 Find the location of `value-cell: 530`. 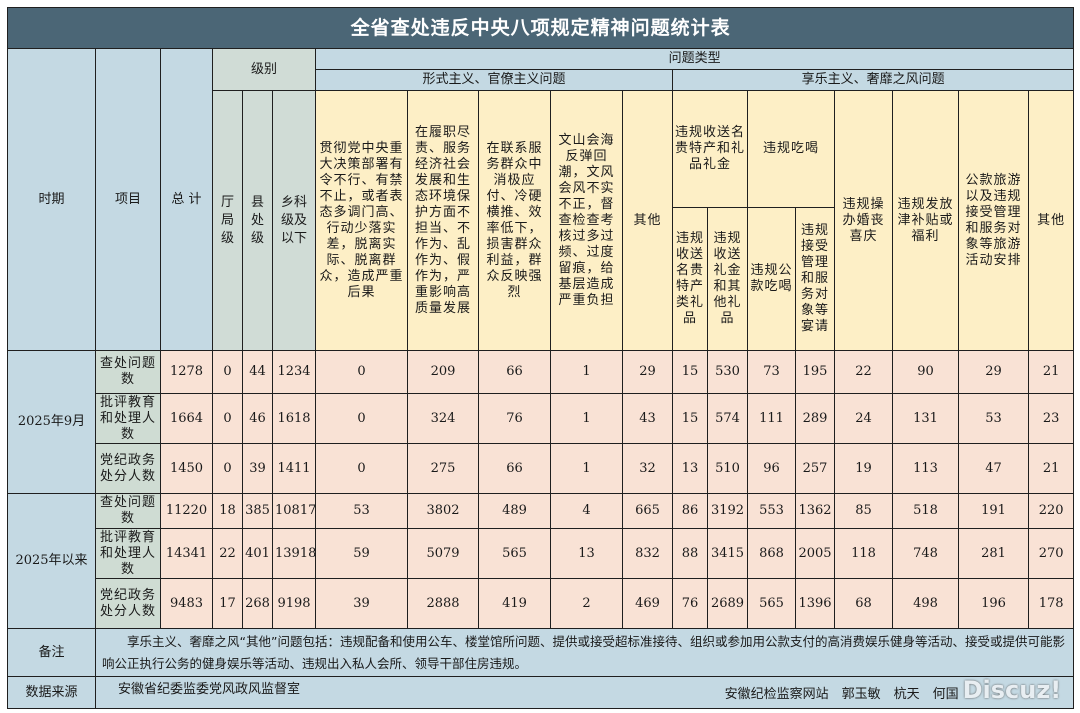

value-cell: 530 is located at coordinates (727, 372).